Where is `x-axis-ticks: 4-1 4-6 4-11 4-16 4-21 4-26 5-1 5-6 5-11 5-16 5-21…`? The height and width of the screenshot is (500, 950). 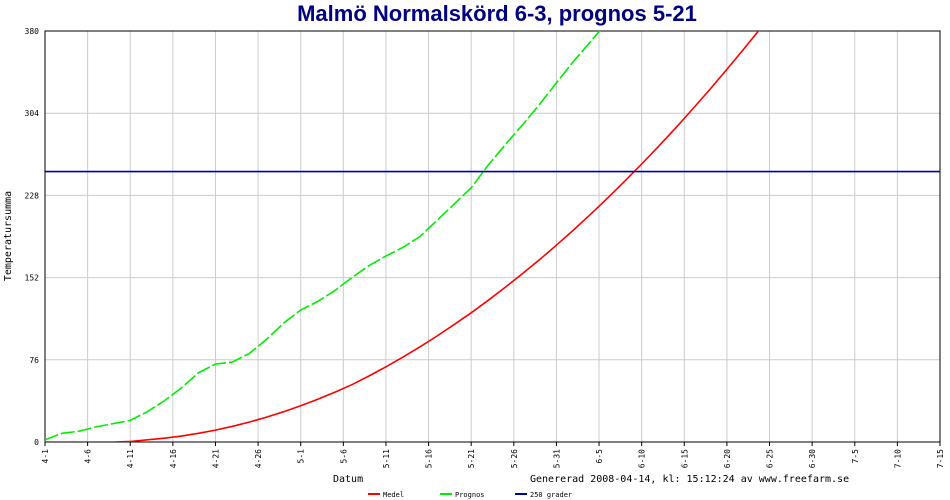
x-axis-ticks: 4-1 4-6 4-11 4-16 4-21 4-26 5-1 5-6 5-11 5-16 5-21… is located at coordinates (493, 455).